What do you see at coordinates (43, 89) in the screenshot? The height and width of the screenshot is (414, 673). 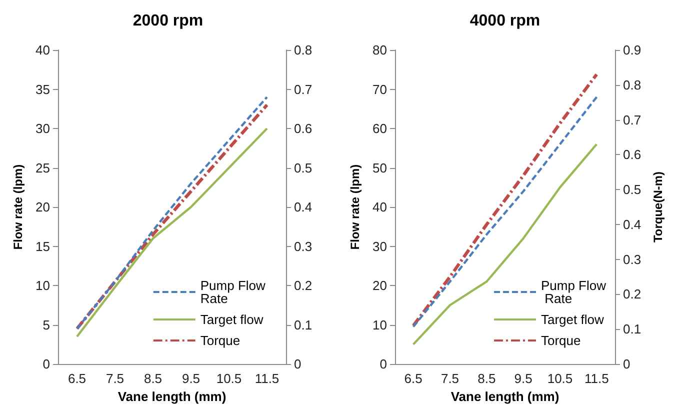 I see `y-tick-label: 35` at bounding box center [43, 89].